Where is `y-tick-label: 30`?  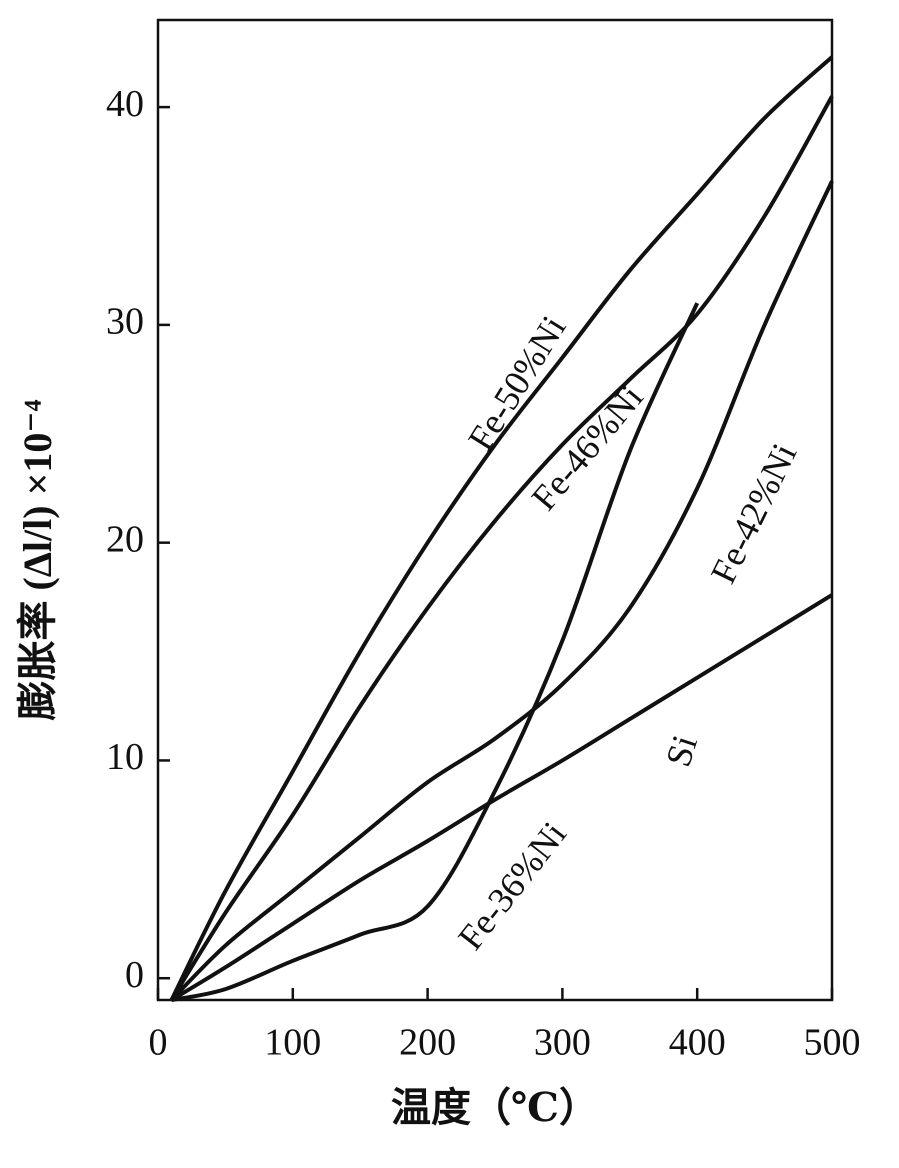
y-tick-label: 30 is located at coordinates (125, 322).